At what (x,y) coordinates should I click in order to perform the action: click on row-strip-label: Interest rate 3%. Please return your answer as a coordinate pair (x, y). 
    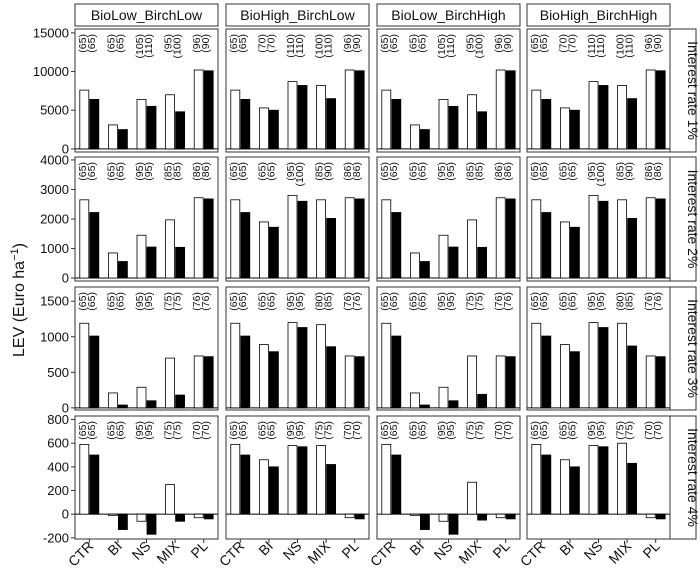
    Looking at the image, I should click on (692, 348).